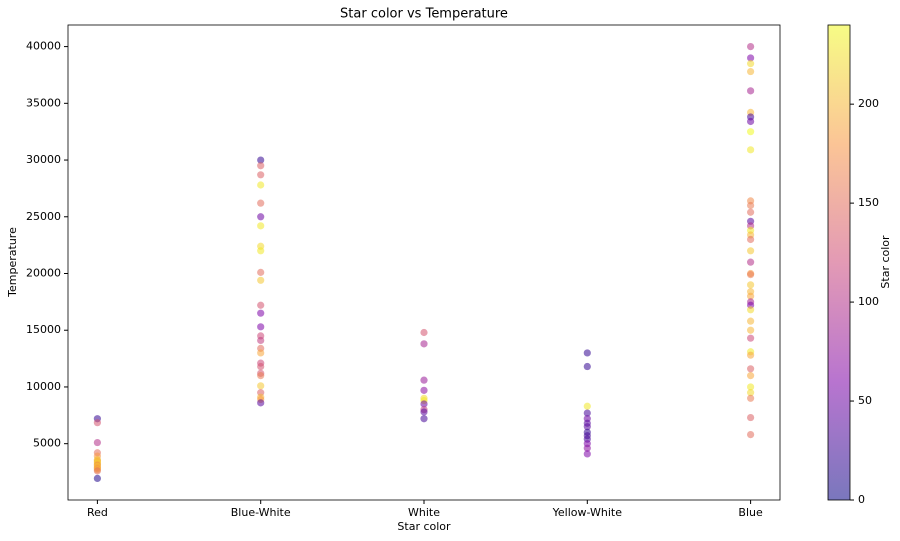 The height and width of the screenshot is (541, 900). What do you see at coordinates (885, 262) in the screenshot?
I see `colorbar-label: Star color` at bounding box center [885, 262].